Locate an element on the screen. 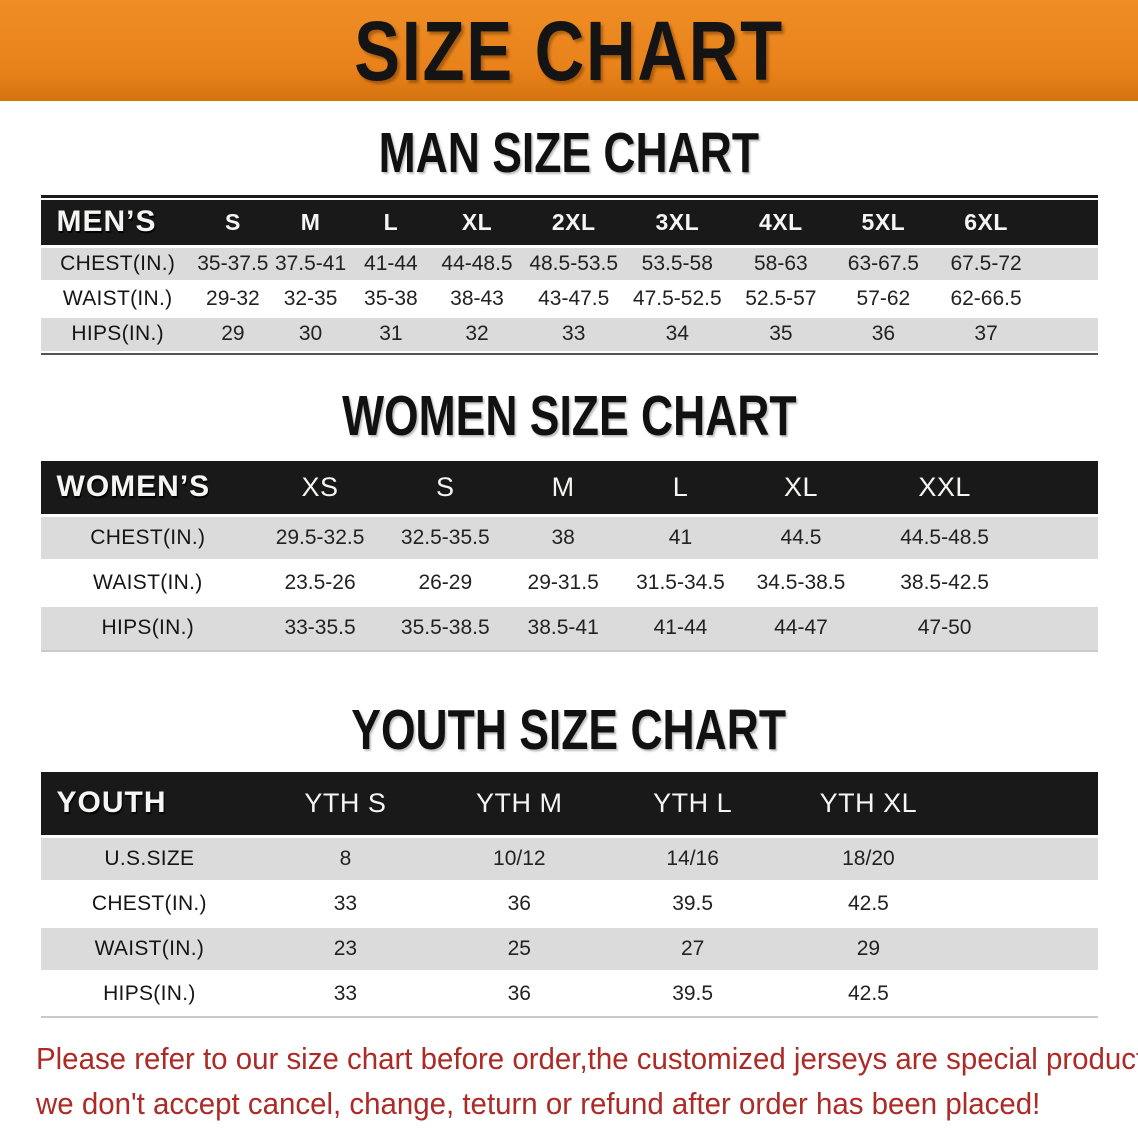 The width and height of the screenshot is (1138, 1132). youth-heading-text: YOUTH SIZE CHART is located at coordinates (569, 730).